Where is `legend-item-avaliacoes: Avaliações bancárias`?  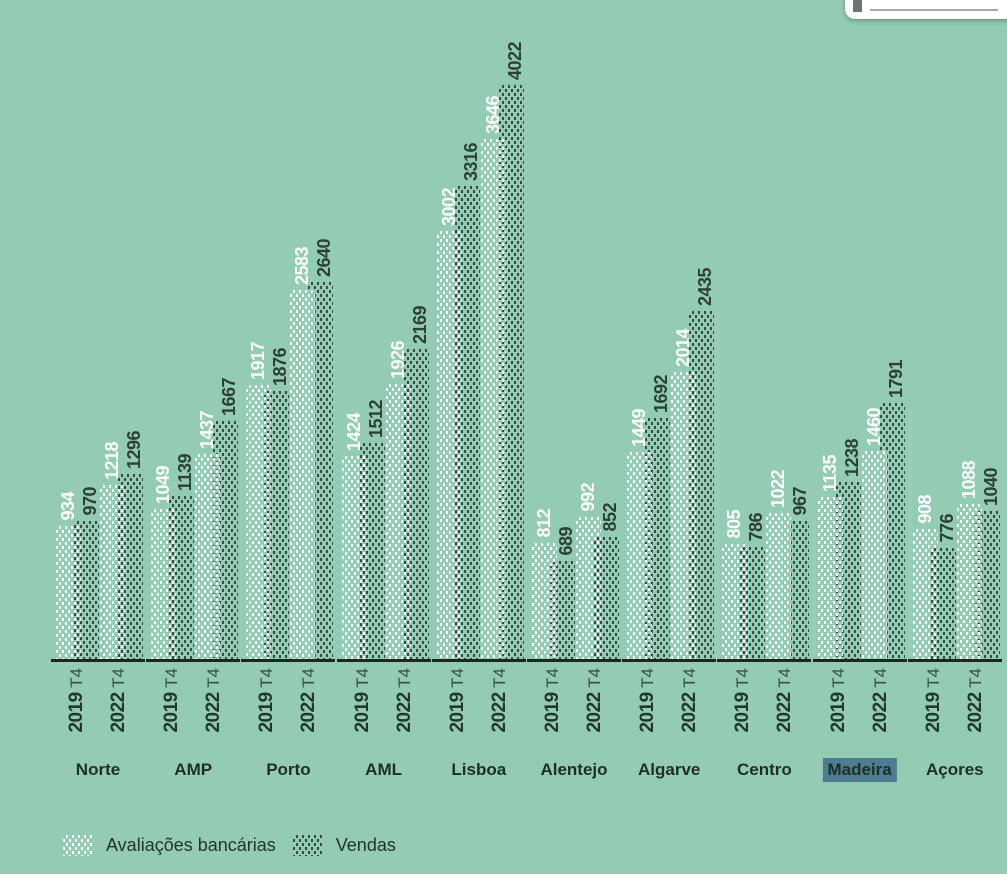 legend-item-avaliacoes: Avaliações bancárias is located at coordinates (169, 845).